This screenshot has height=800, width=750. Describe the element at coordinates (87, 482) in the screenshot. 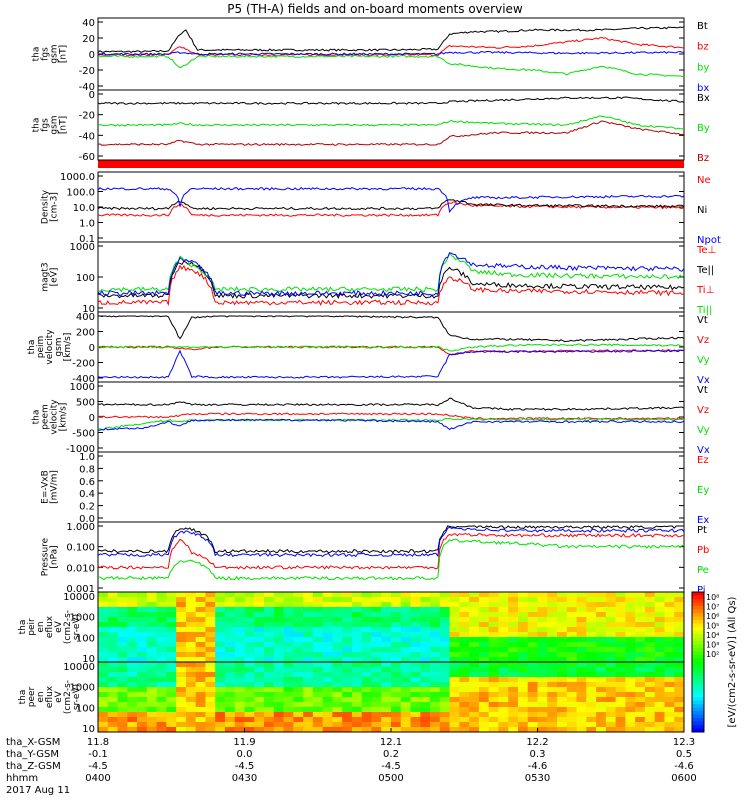

I see `y-tick-label: 0.6` at that location.